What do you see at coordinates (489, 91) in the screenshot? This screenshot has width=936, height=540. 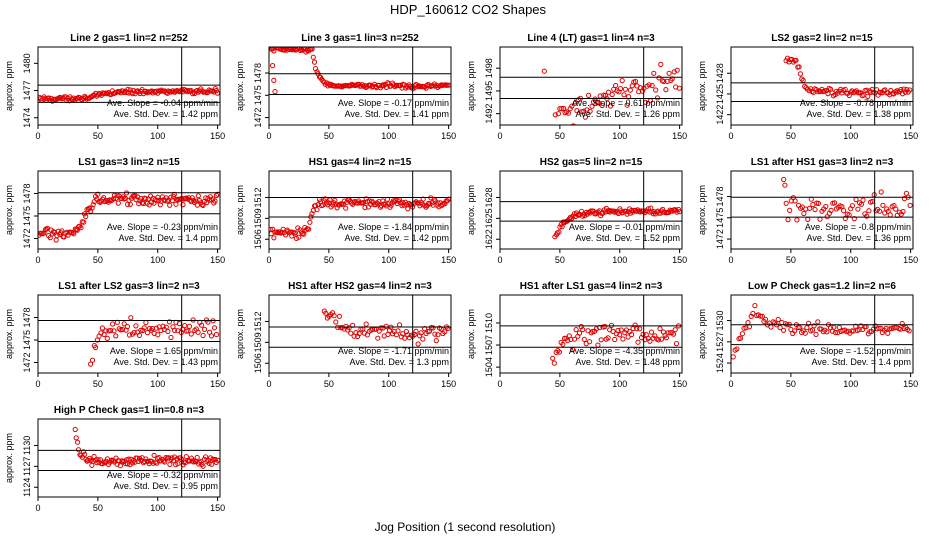 I see `y-tick-label: 1495` at bounding box center [489, 91].